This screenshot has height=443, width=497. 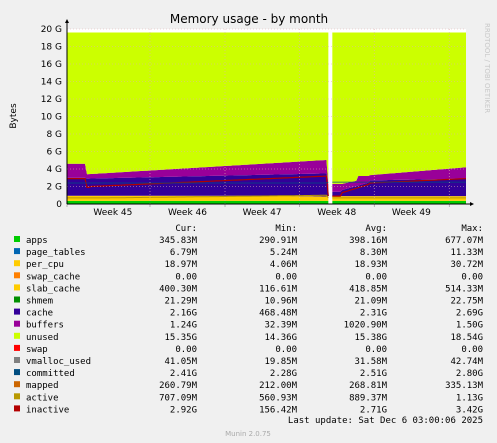 I want to click on legend-avg-swap_cache: 0.00, so click(x=376, y=277).